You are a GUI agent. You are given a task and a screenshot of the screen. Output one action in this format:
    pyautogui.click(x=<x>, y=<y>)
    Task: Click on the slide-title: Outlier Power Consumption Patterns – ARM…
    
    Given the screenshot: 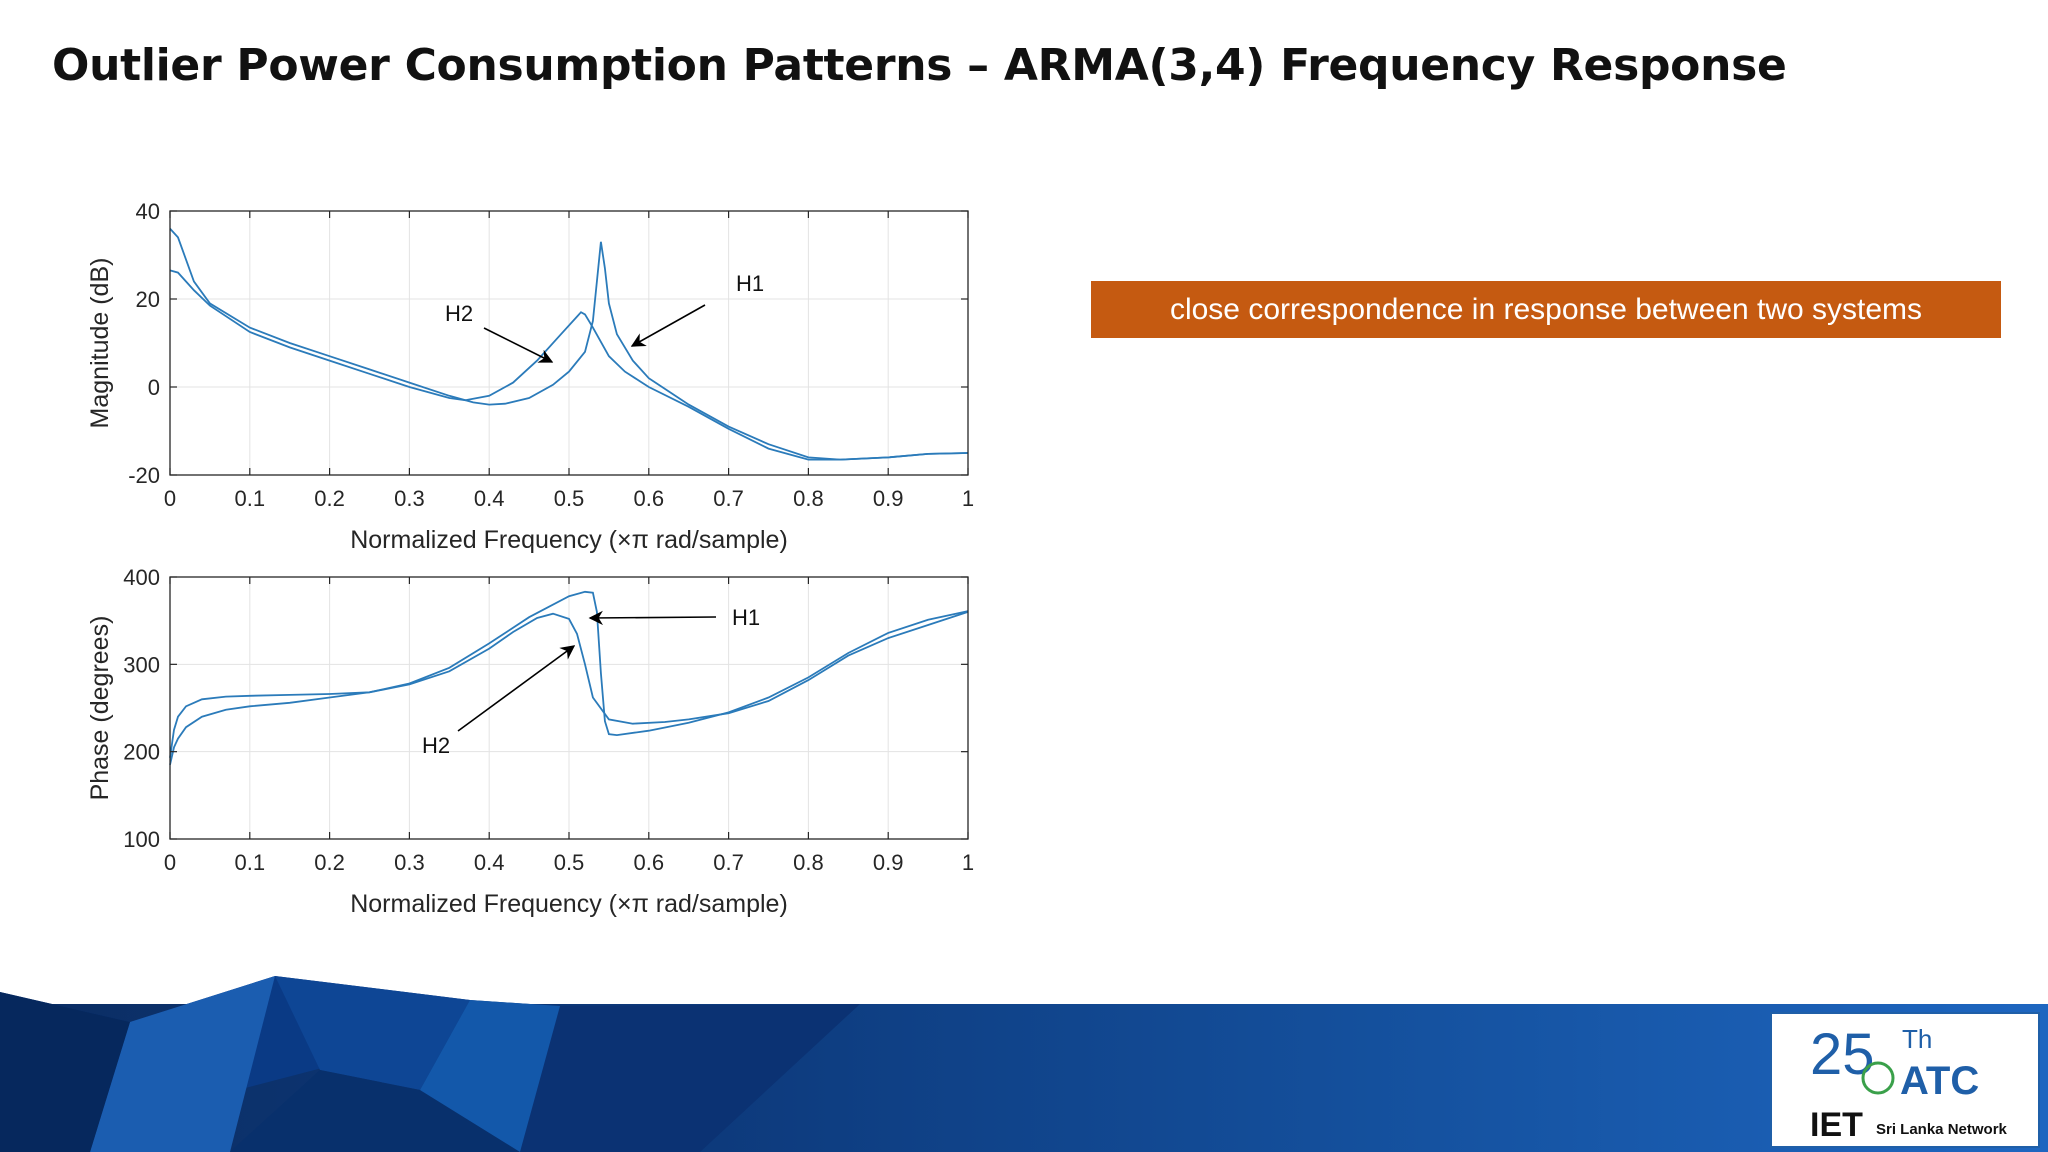 What is the action you would take?
    pyautogui.click(x=919, y=65)
    